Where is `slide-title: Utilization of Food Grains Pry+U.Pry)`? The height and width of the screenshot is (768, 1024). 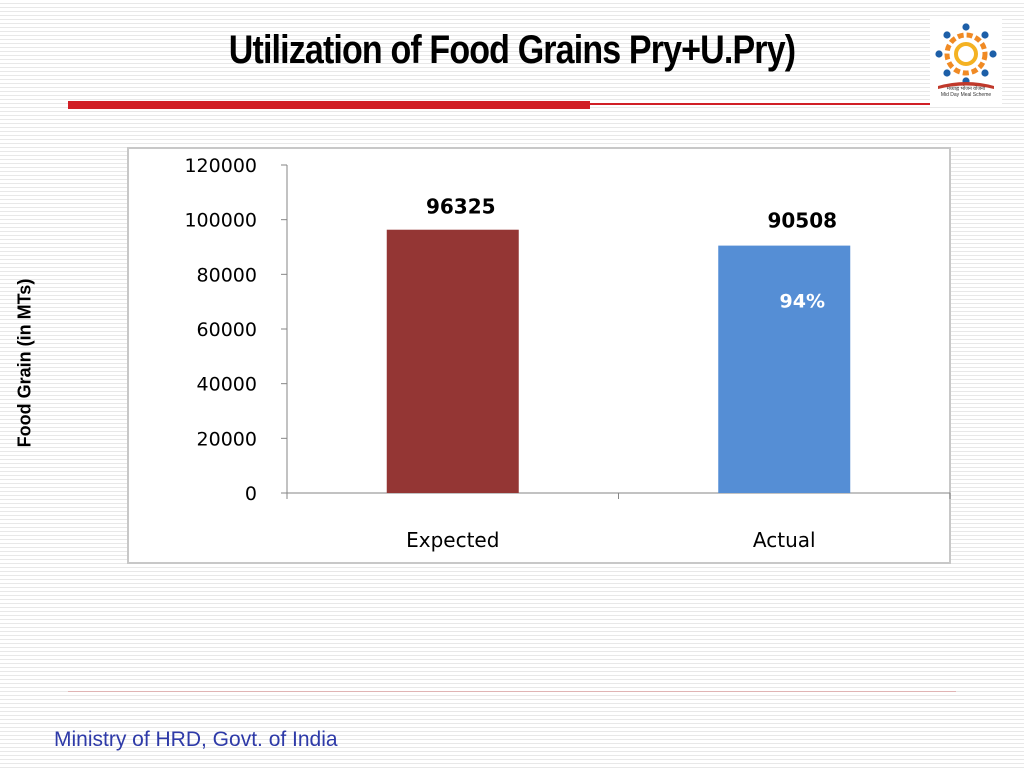 slide-title: Utilization of Food Grains Pry+U.Pry) is located at coordinates (512, 50).